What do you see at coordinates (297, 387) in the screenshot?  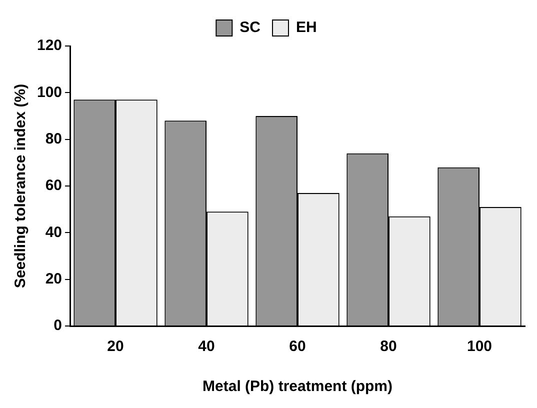 I see `x-axis-title: Metal (Pb) treatment (ppm)` at bounding box center [297, 387].